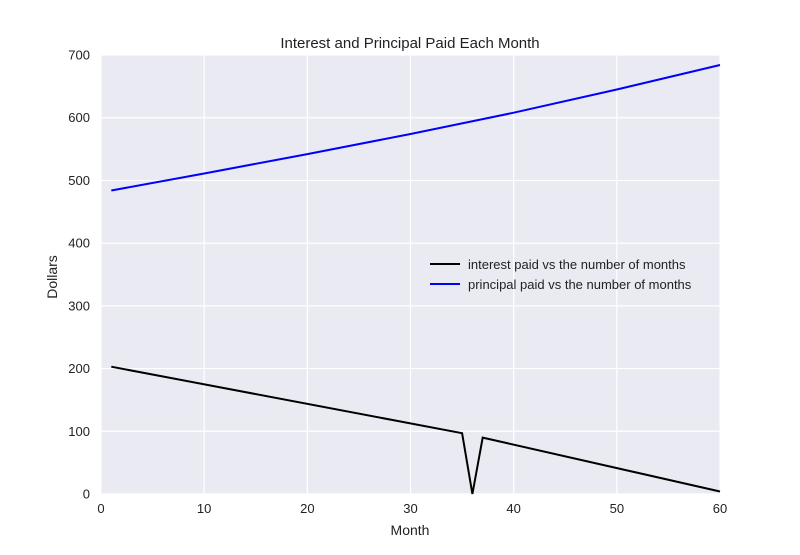 Image resolution: width=800 pixels, height=555 pixels. What do you see at coordinates (79, 180) in the screenshot?
I see `y-tick-label: 500` at bounding box center [79, 180].